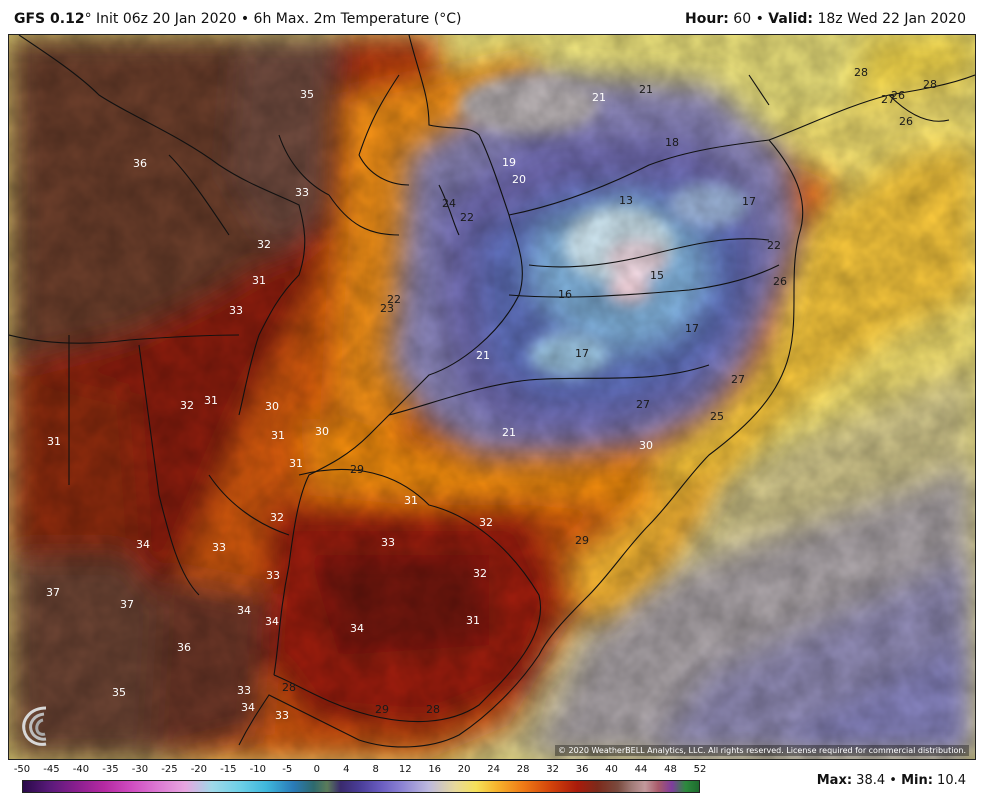  What do you see at coordinates (346, 769) in the screenshot?
I see `colorbar-tick: 4` at bounding box center [346, 769].